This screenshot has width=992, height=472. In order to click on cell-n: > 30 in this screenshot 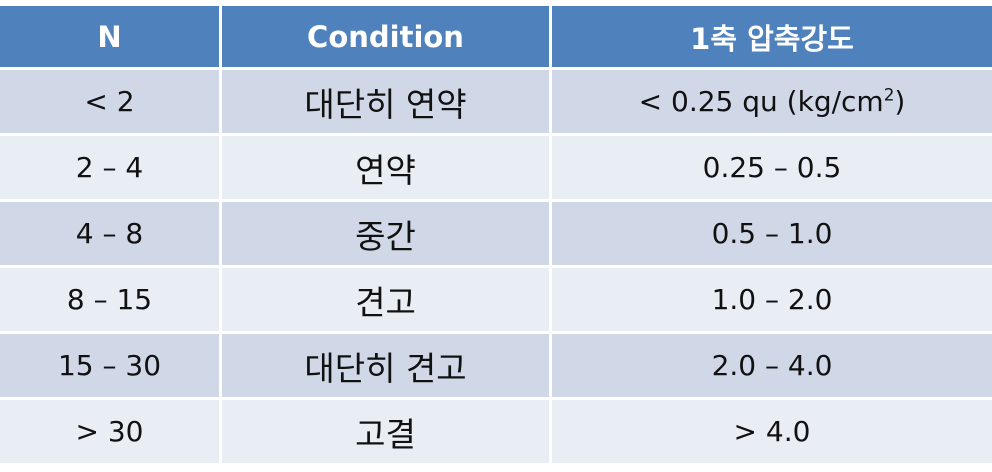, I will do `click(111, 433)`.